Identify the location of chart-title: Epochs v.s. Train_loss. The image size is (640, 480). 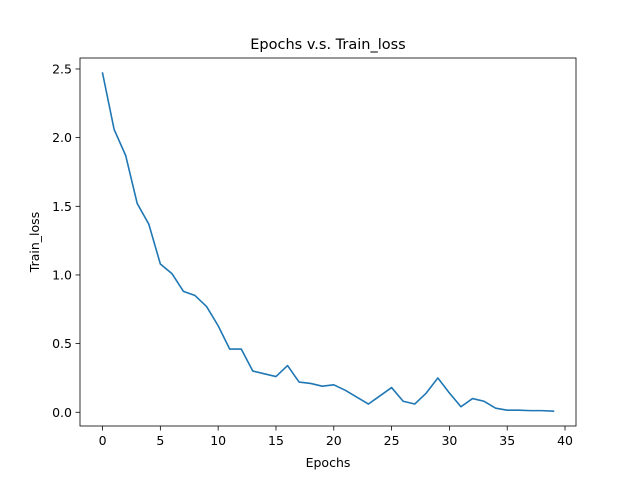
(327, 45).